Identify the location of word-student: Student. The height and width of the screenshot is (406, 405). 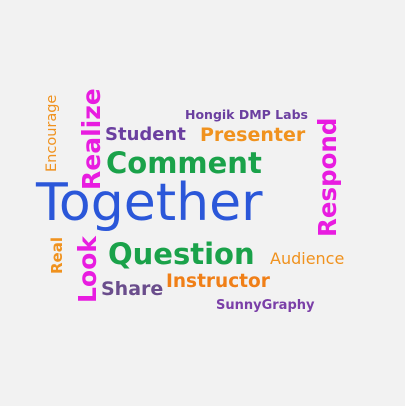
(145, 134).